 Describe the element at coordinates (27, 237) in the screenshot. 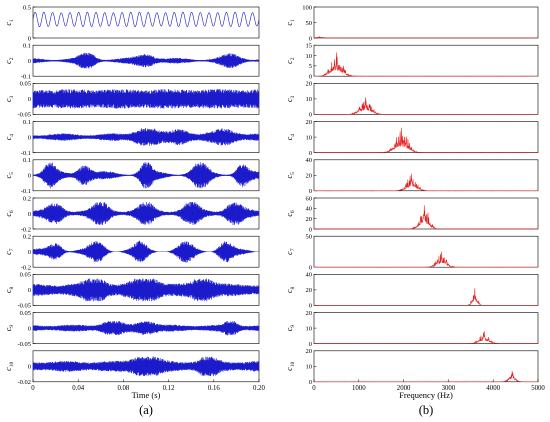

I see `panel-a-y-tick-label: 0.2` at that location.